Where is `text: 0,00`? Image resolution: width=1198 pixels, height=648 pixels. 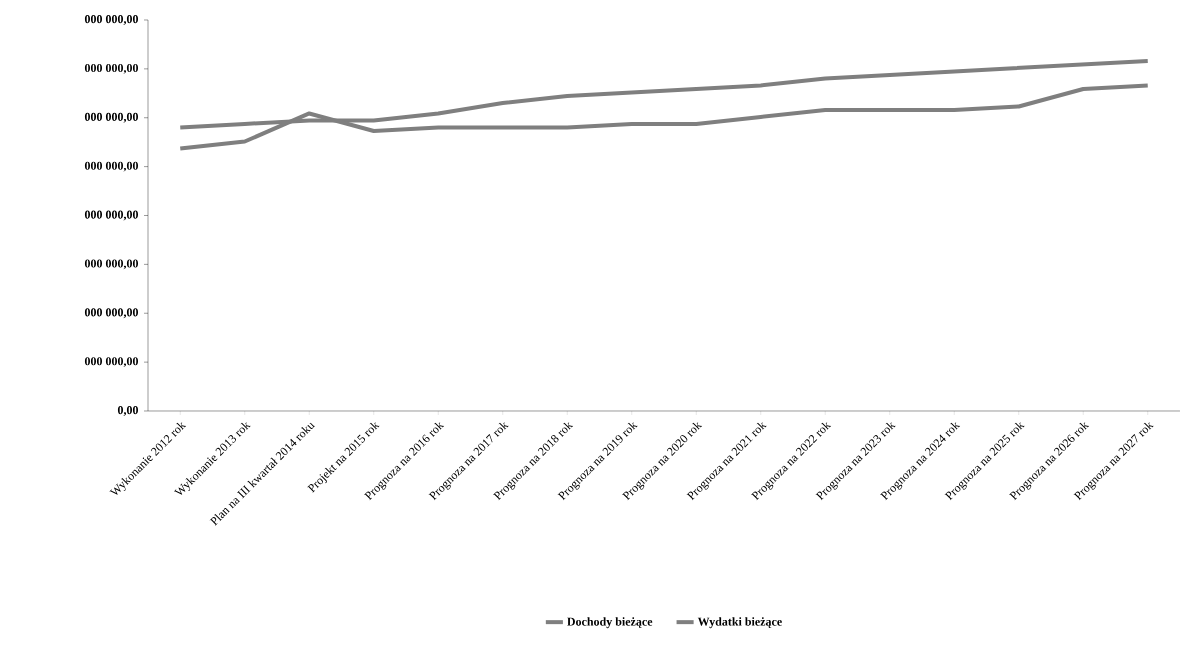
text: 0,00 is located at coordinates (128, 411).